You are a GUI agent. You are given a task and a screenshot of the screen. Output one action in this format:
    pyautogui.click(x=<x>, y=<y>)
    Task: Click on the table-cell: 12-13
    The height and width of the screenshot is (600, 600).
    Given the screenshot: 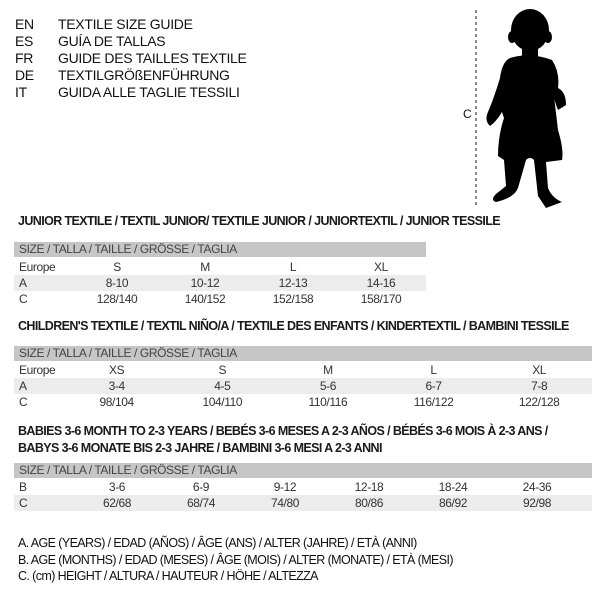 What is the action you would take?
    pyautogui.click(x=293, y=283)
    